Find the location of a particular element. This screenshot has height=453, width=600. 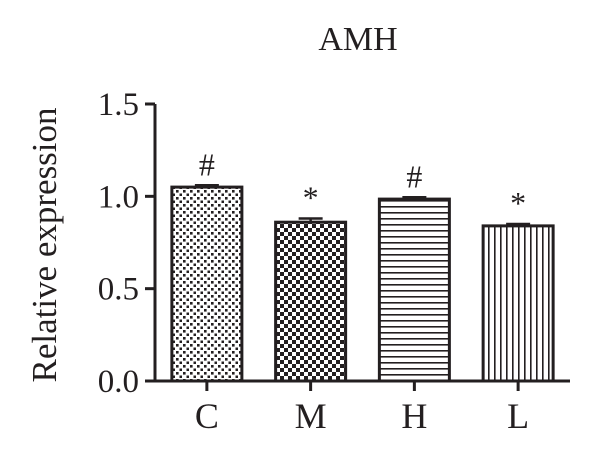

chart-title: AMH is located at coordinates (357, 39).